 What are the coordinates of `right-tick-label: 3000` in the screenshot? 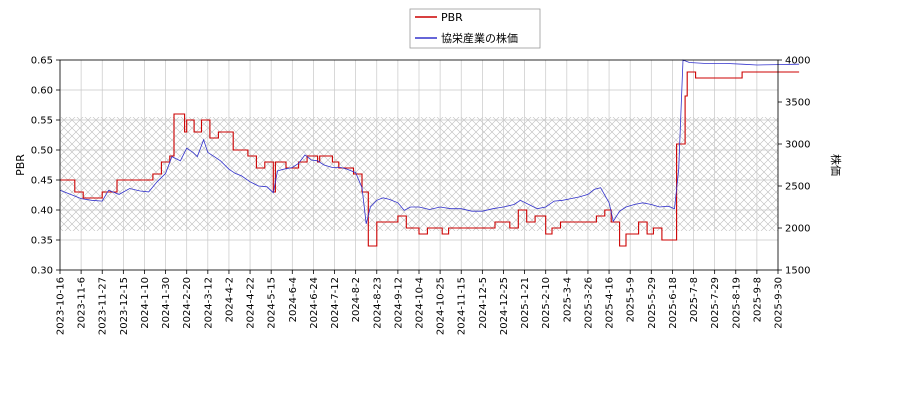 It's located at (797, 145).